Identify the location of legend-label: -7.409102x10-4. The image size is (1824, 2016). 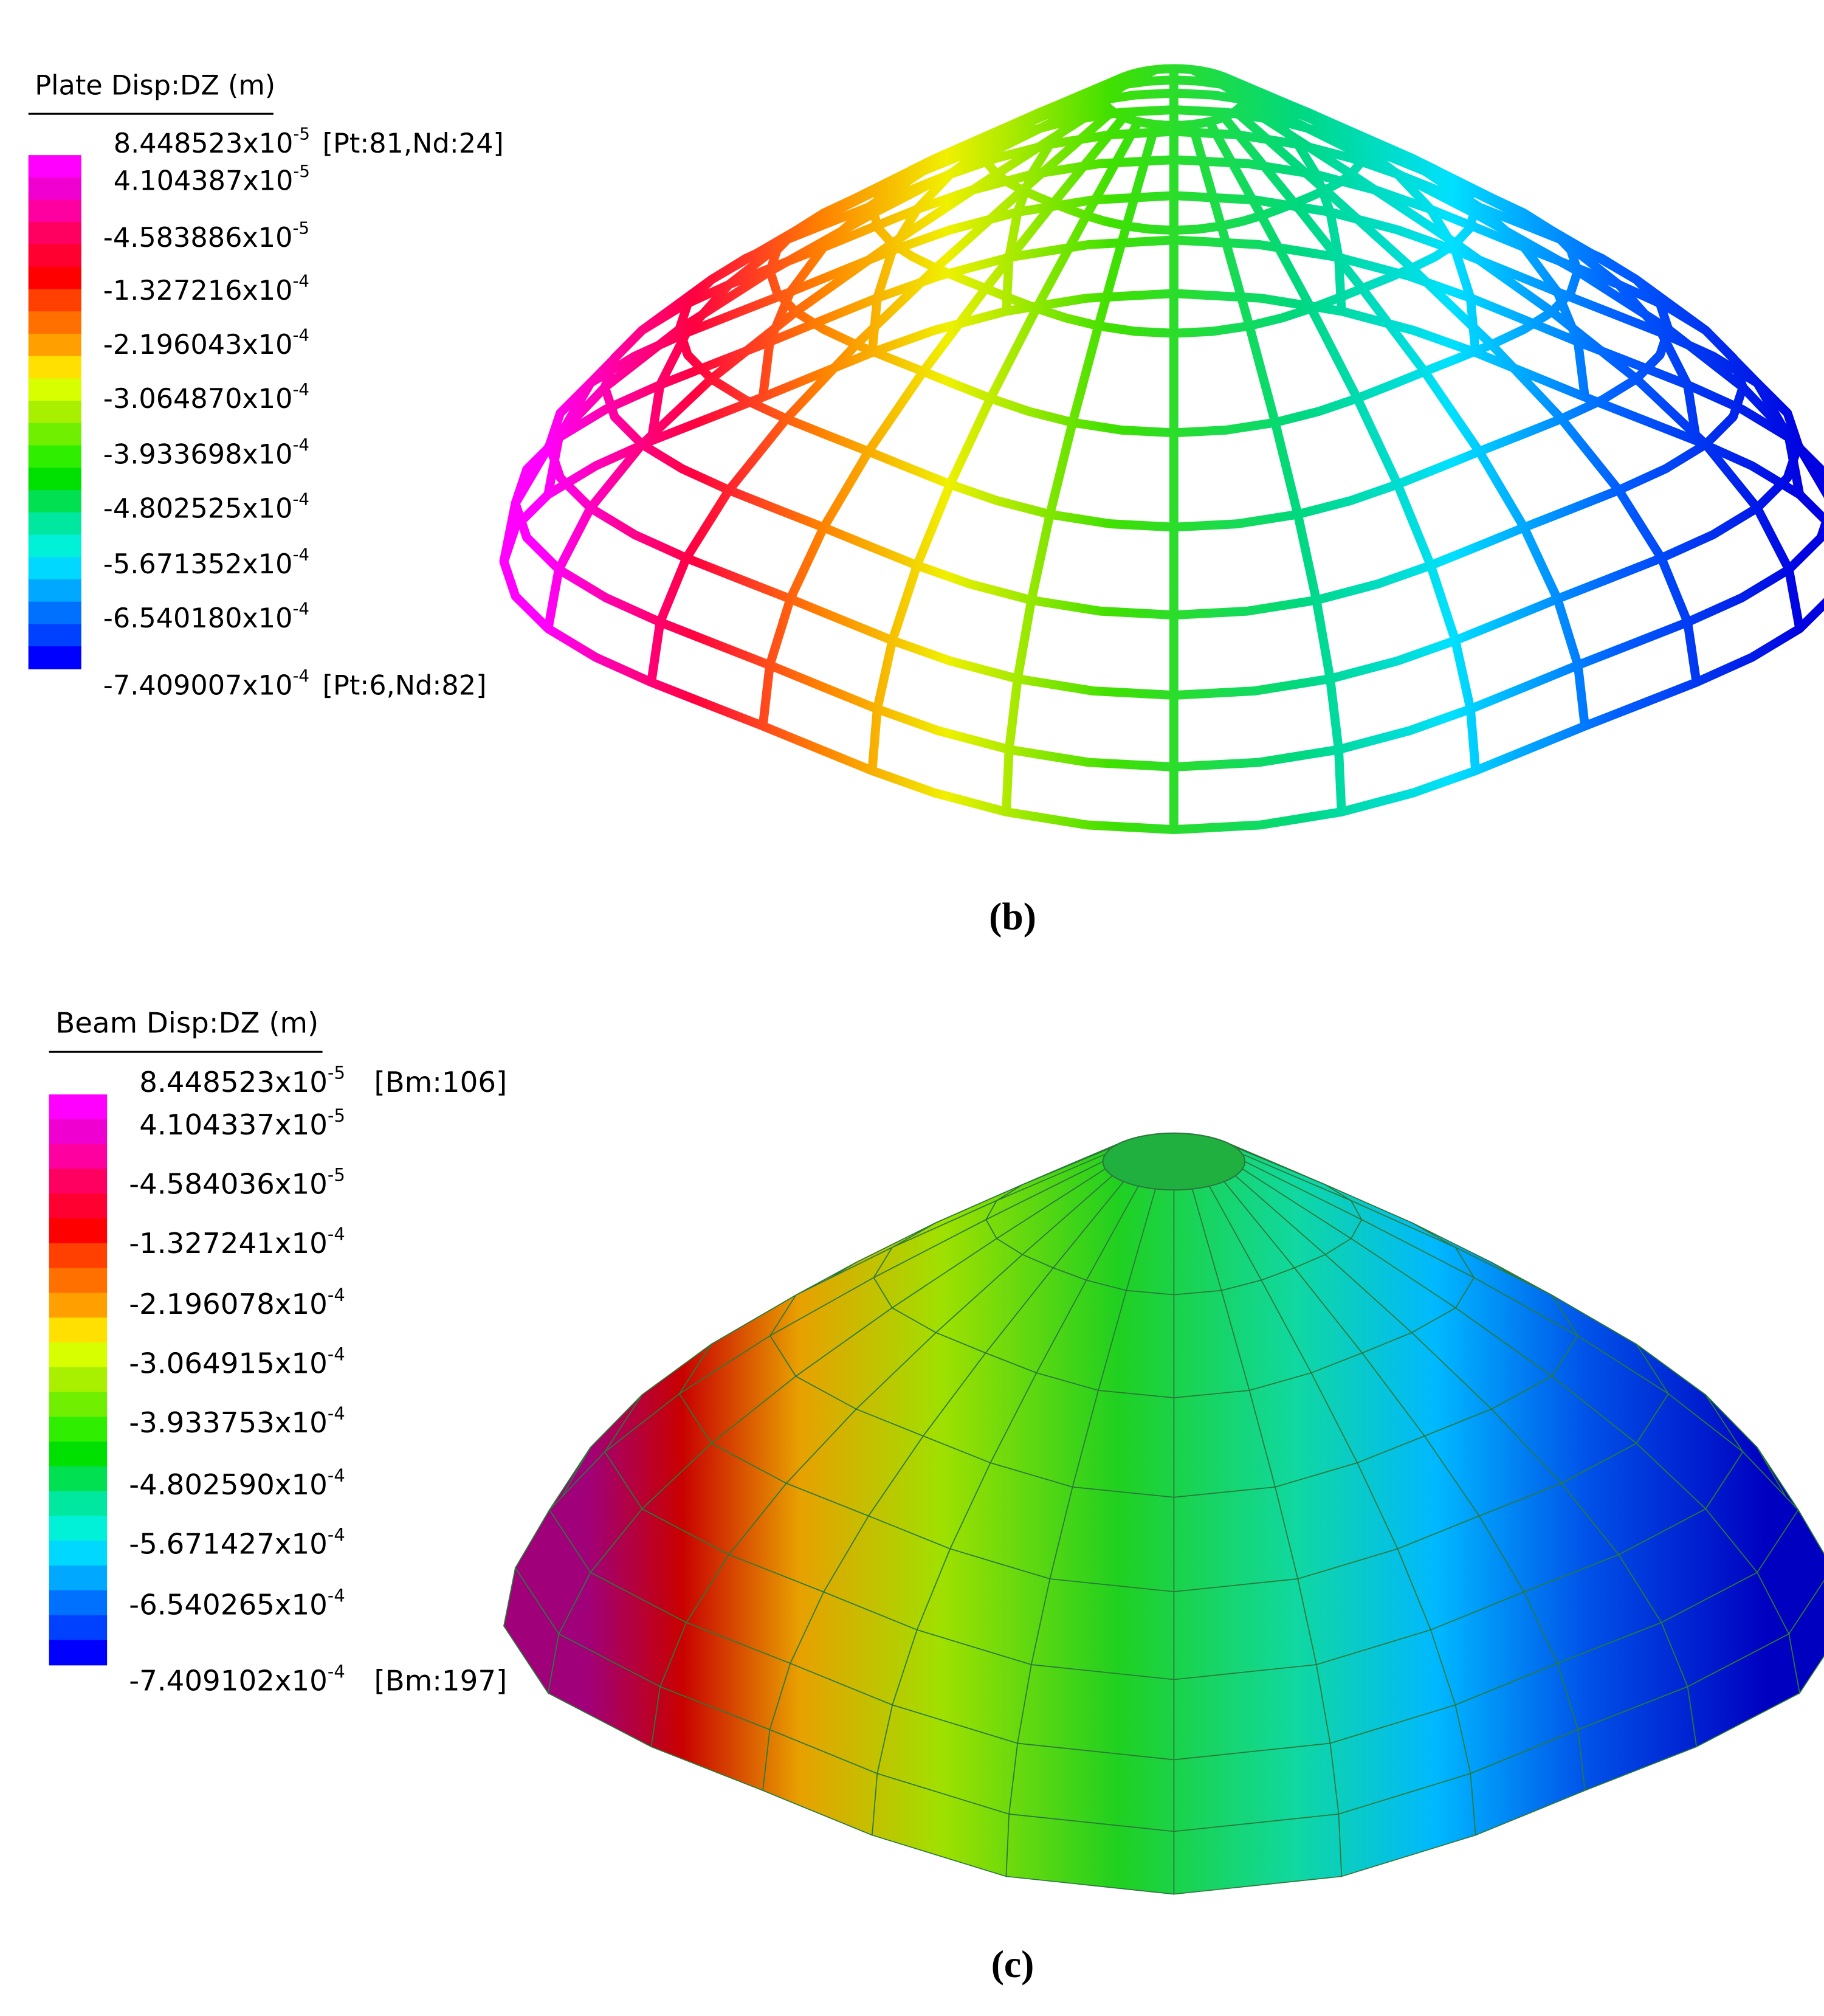
(237, 1679).